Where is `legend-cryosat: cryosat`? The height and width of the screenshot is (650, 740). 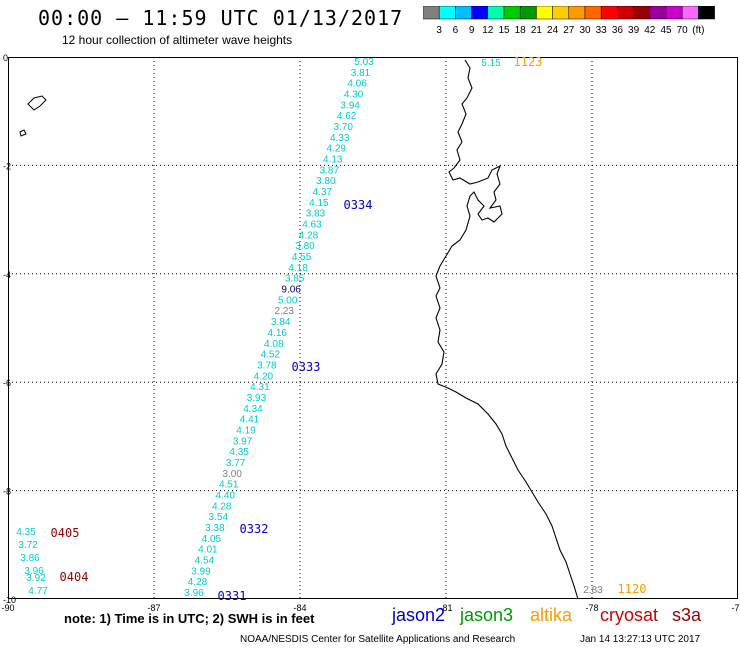 legend-cryosat: cryosat is located at coordinates (629, 615).